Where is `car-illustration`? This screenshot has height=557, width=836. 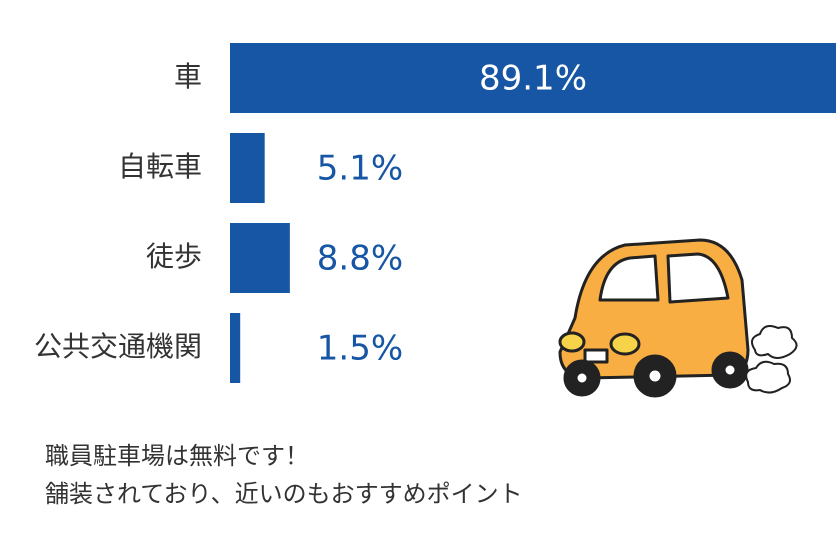 car-illustration is located at coordinates (678, 318).